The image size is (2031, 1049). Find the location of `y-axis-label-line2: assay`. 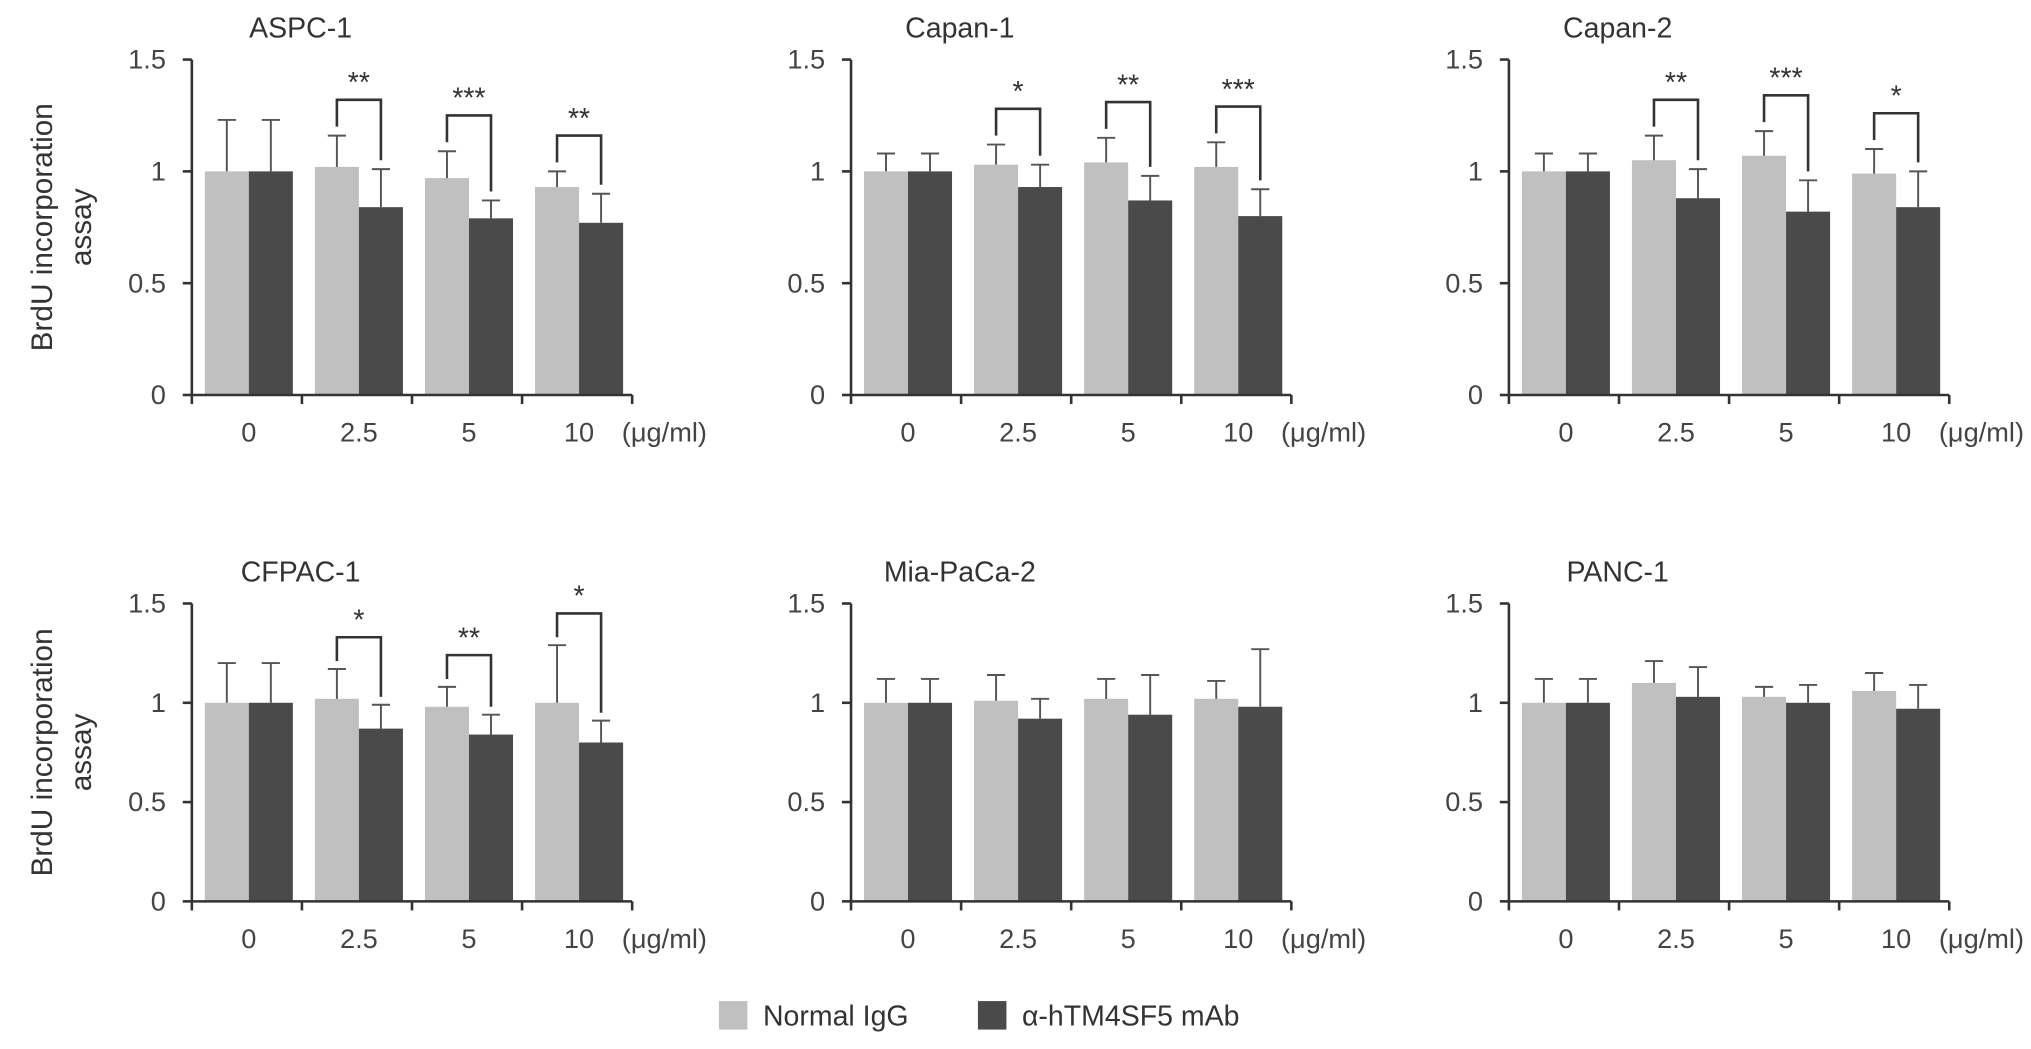

y-axis-label-line2: assay is located at coordinates (81, 752).